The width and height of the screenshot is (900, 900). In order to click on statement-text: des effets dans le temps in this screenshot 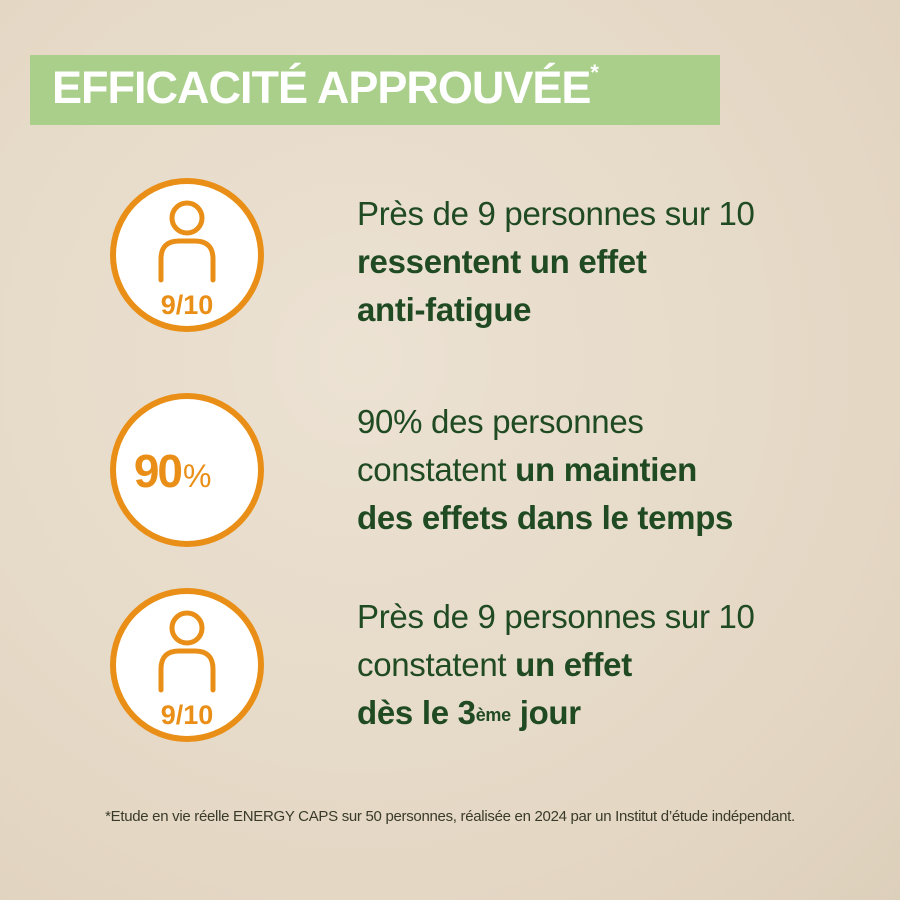, I will do `click(545, 517)`.